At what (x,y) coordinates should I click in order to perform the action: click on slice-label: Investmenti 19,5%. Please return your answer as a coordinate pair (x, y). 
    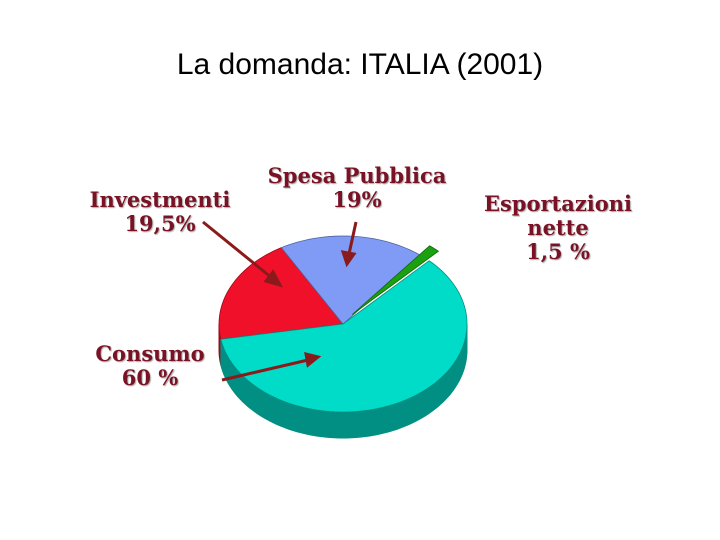
    Looking at the image, I should click on (160, 212).